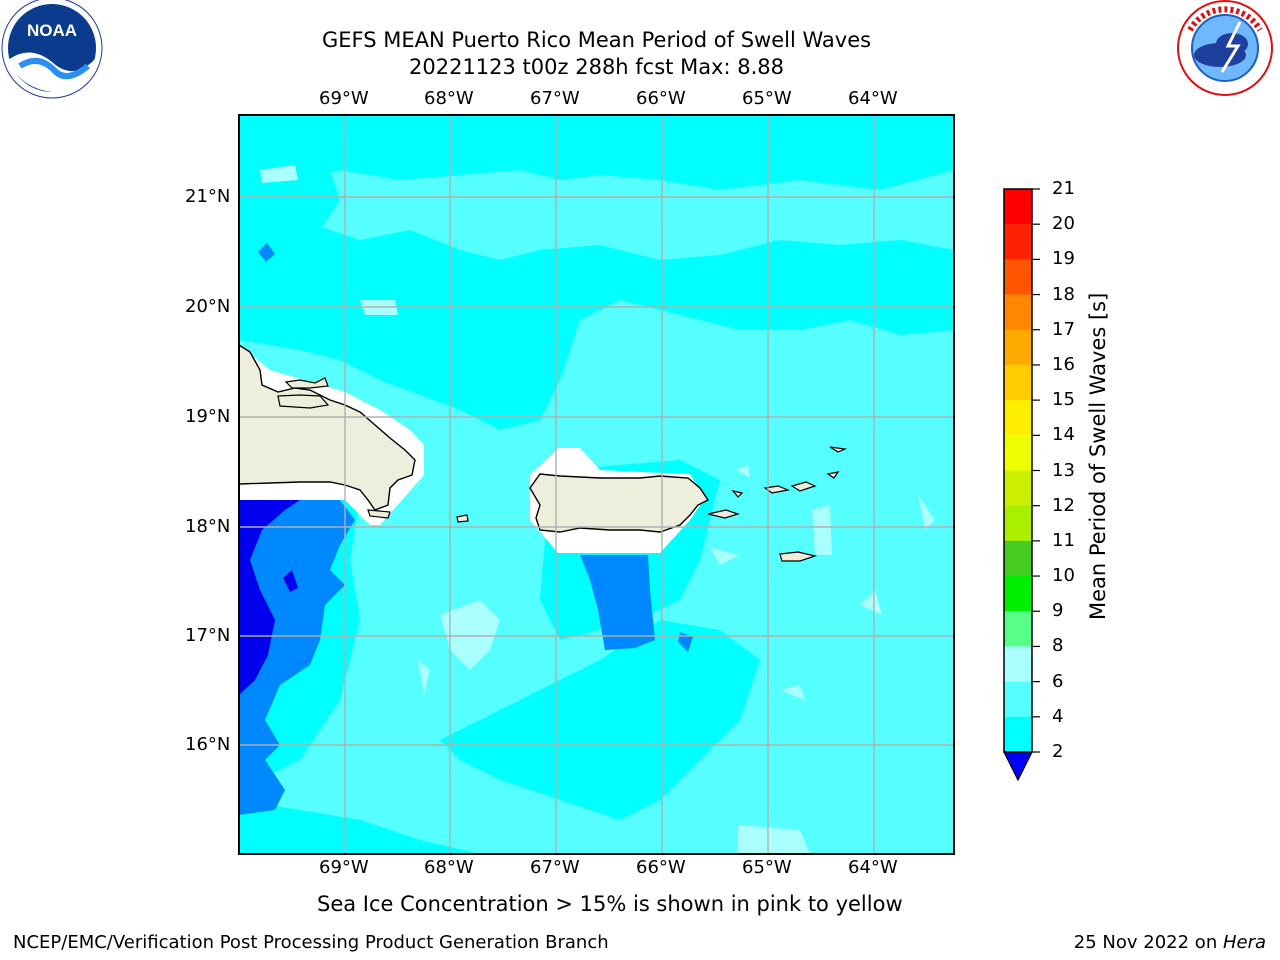  What do you see at coordinates (1058, 716) in the screenshot?
I see `colorbar-tick-label: 4` at bounding box center [1058, 716].